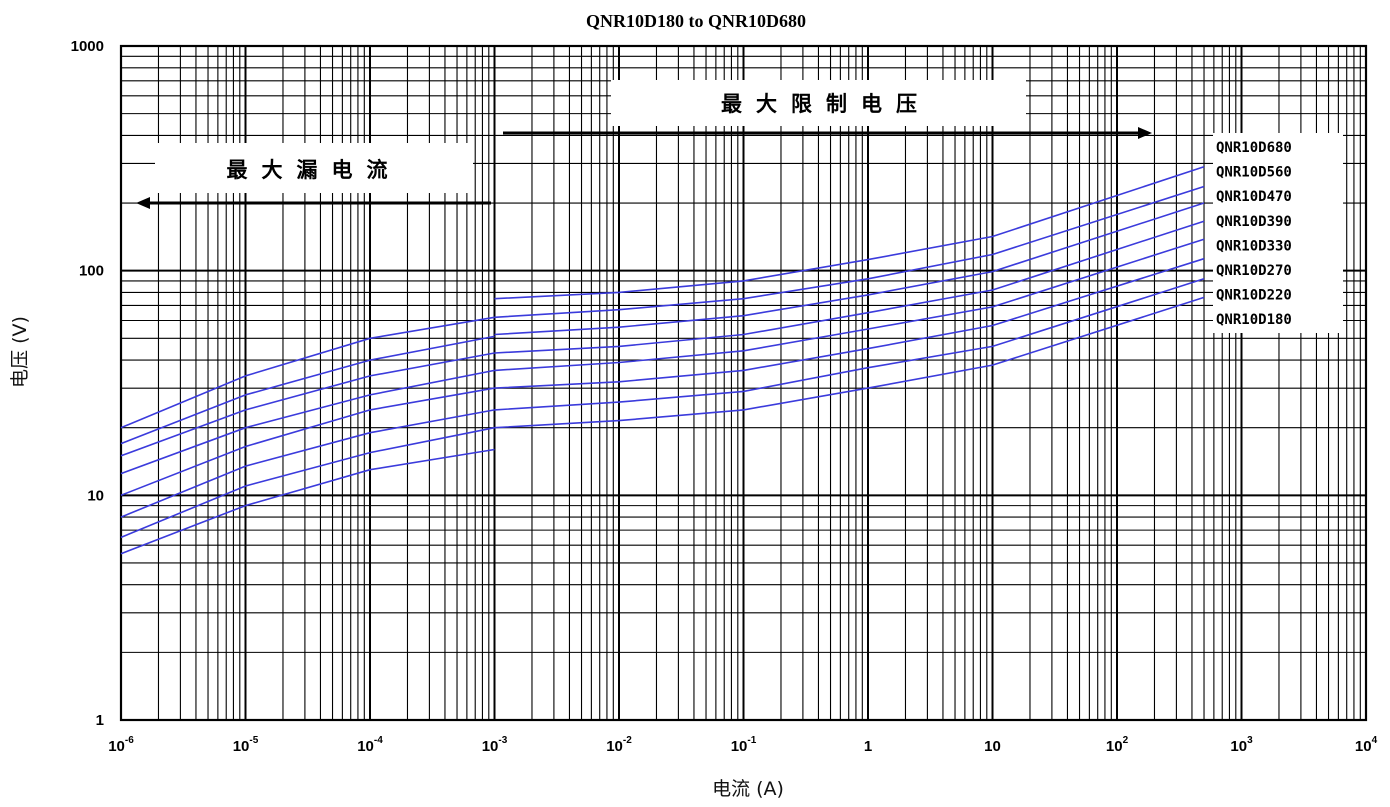  Describe the element at coordinates (143, 203) in the screenshot. I see `leakage-arrowhead` at that location.